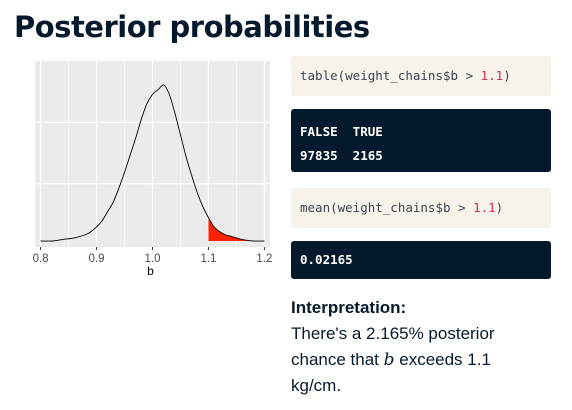  Describe the element at coordinates (421, 260) in the screenshot. I see `output-mean: 0.02165` at that location.